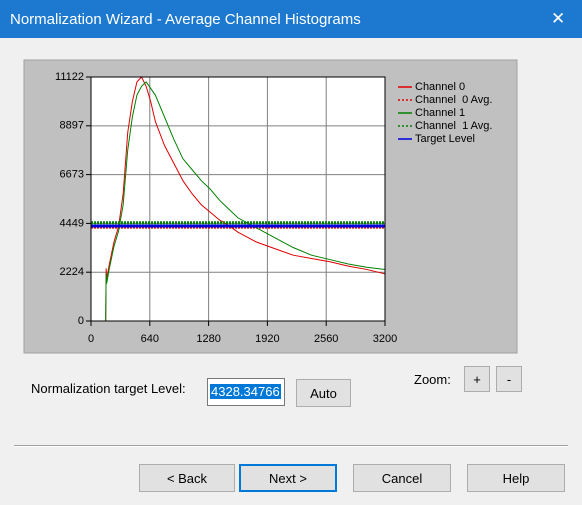  I want to click on x-tick-label: 3200, so click(385, 339).